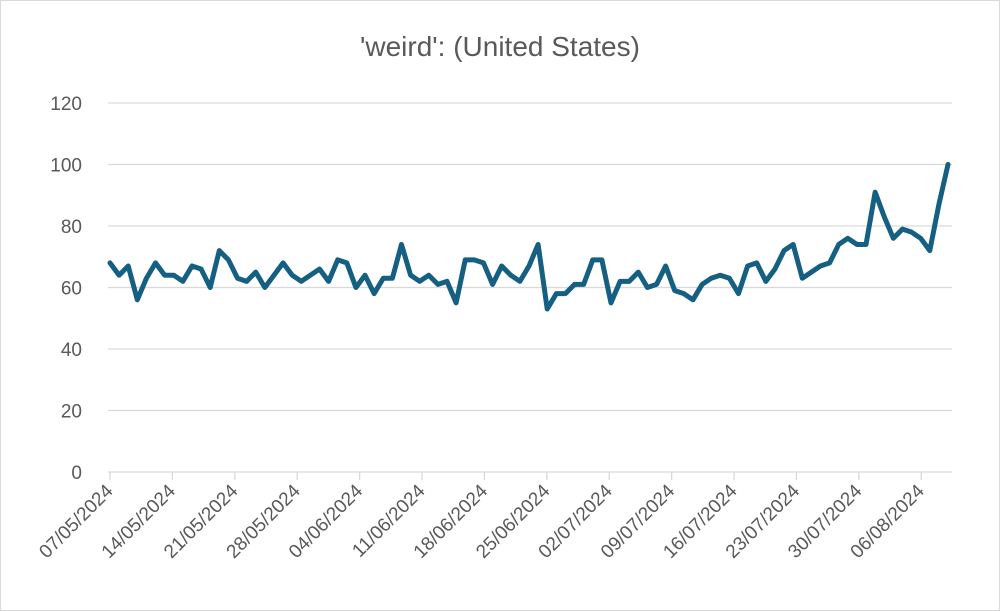 This screenshot has width=1000, height=611. I want to click on y-tick-label-0: 0, so click(76, 473).